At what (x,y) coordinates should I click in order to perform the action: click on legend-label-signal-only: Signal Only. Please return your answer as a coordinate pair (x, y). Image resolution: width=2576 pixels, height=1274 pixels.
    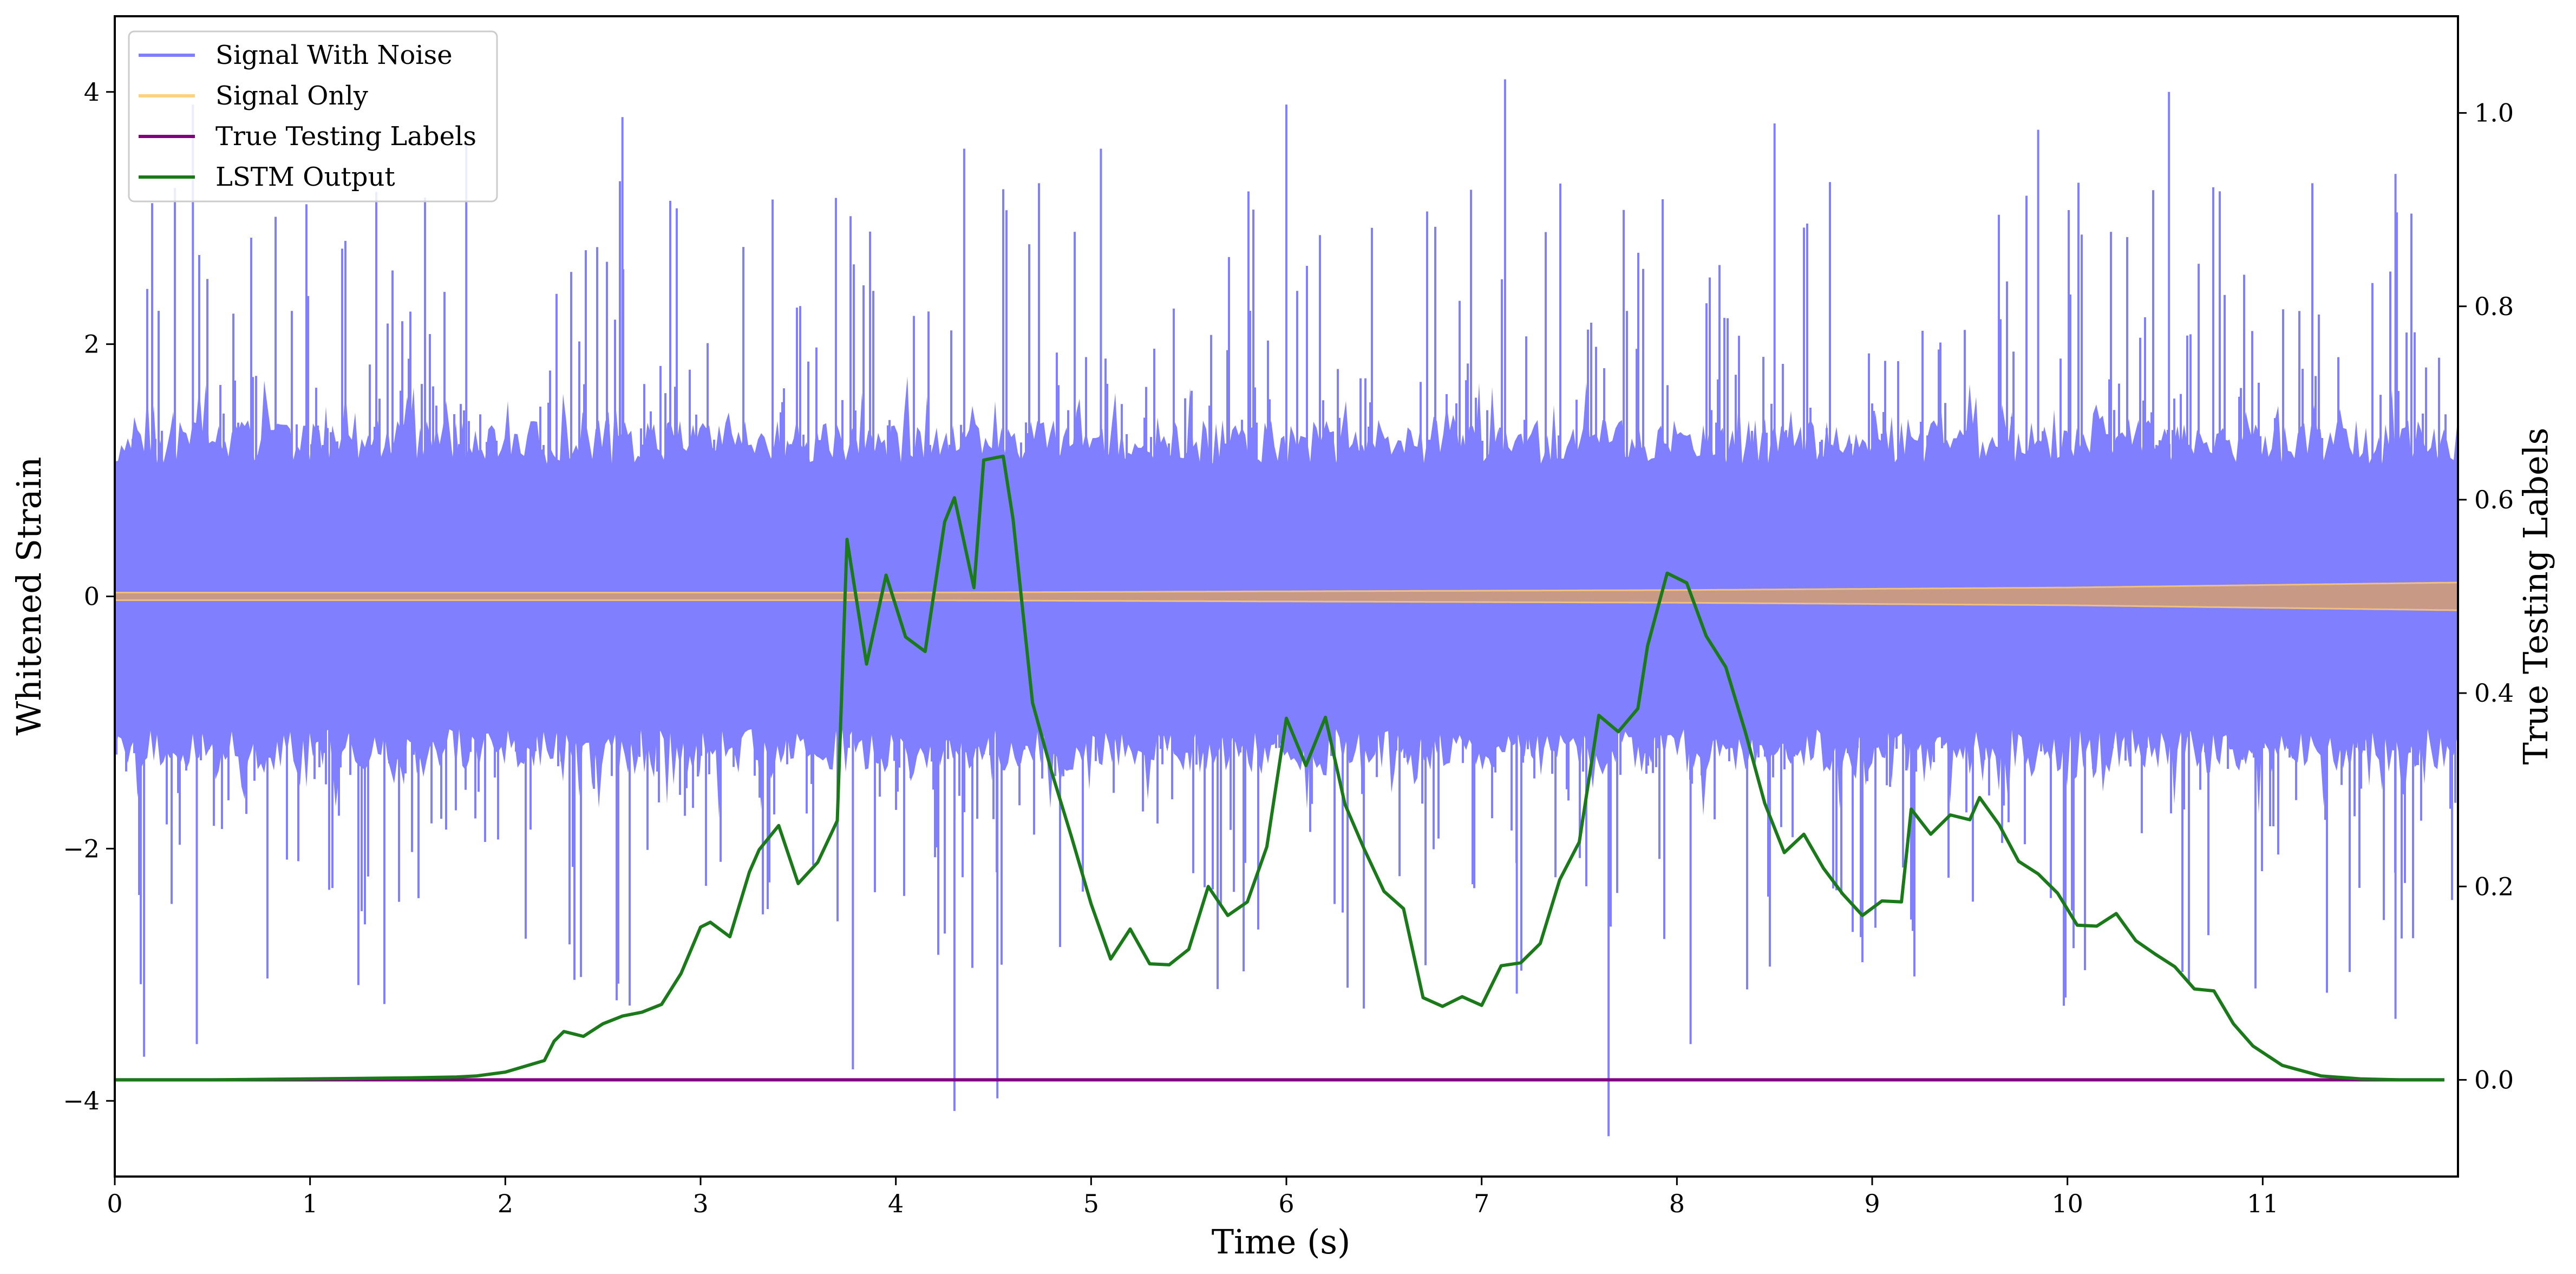
    Looking at the image, I should click on (291, 96).